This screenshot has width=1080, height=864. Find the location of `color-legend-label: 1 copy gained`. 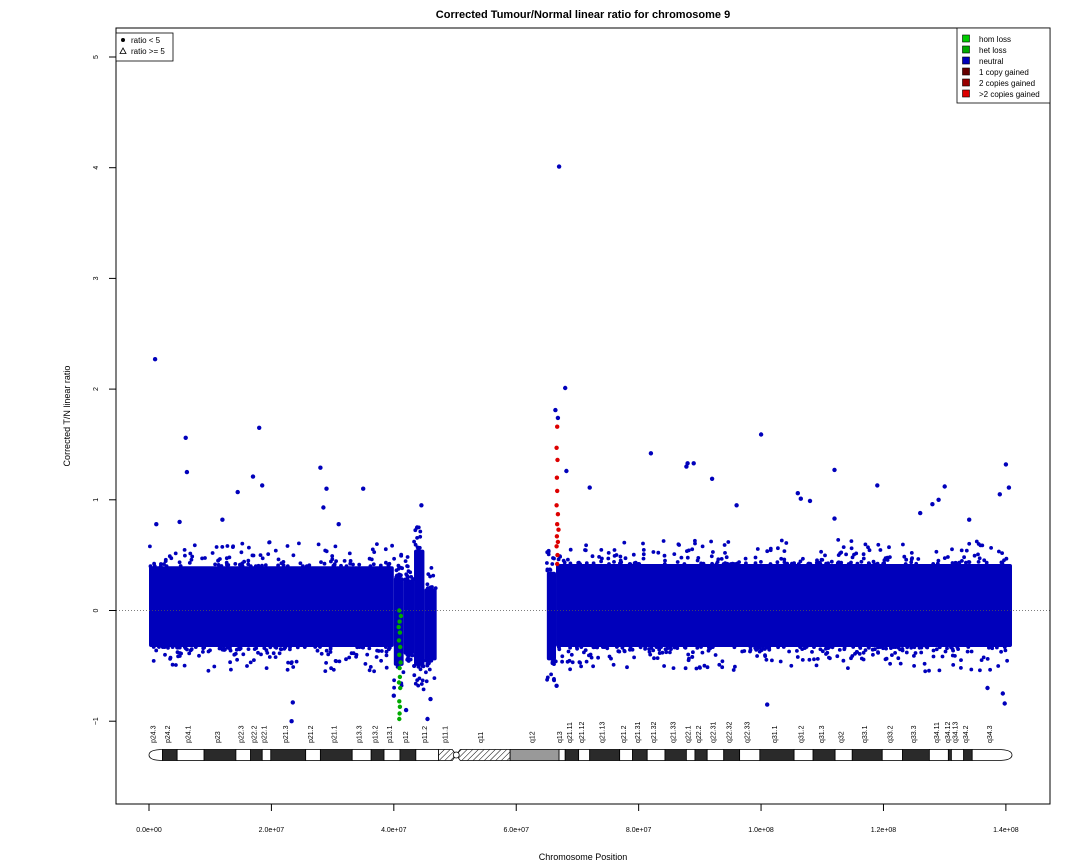

color-legend-label: 1 copy gained is located at coordinates (1004, 72).